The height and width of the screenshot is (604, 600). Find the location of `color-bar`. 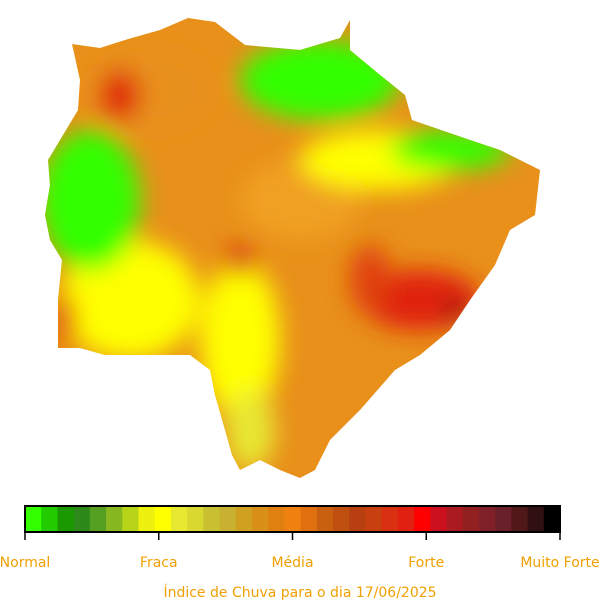

color-bar is located at coordinates (293, 519).